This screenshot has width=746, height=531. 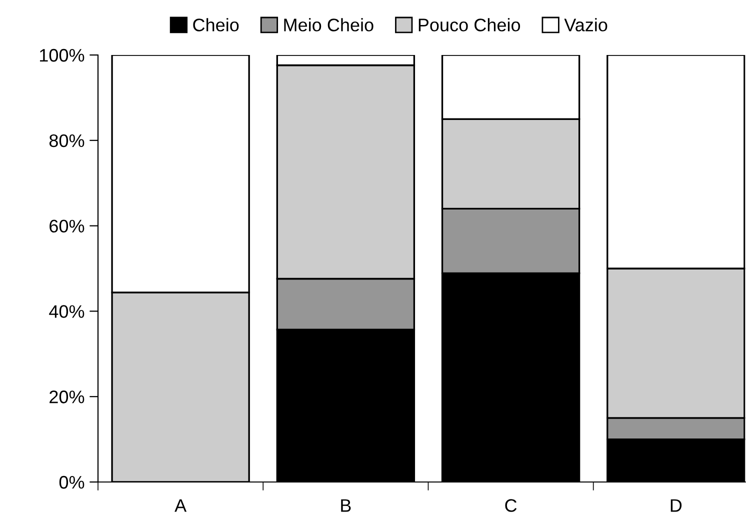 I want to click on y-tick-label: 80%, so click(x=66, y=141).